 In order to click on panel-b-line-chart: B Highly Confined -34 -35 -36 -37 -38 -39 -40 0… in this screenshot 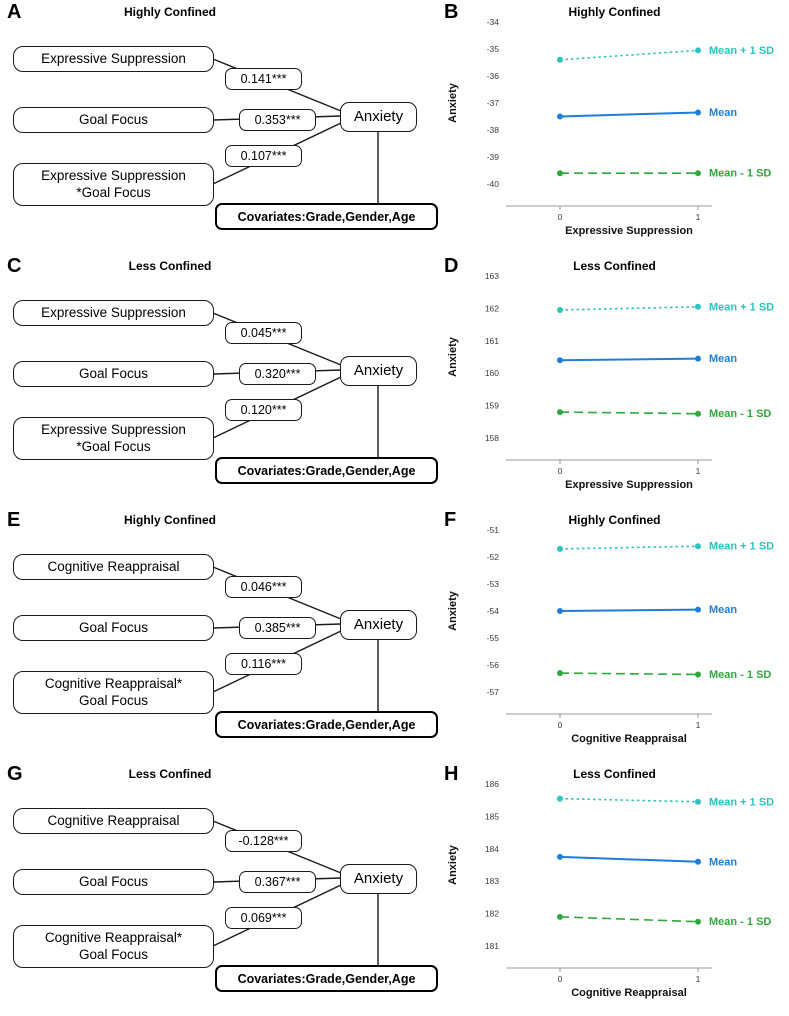, I will do `click(614, 127)`.